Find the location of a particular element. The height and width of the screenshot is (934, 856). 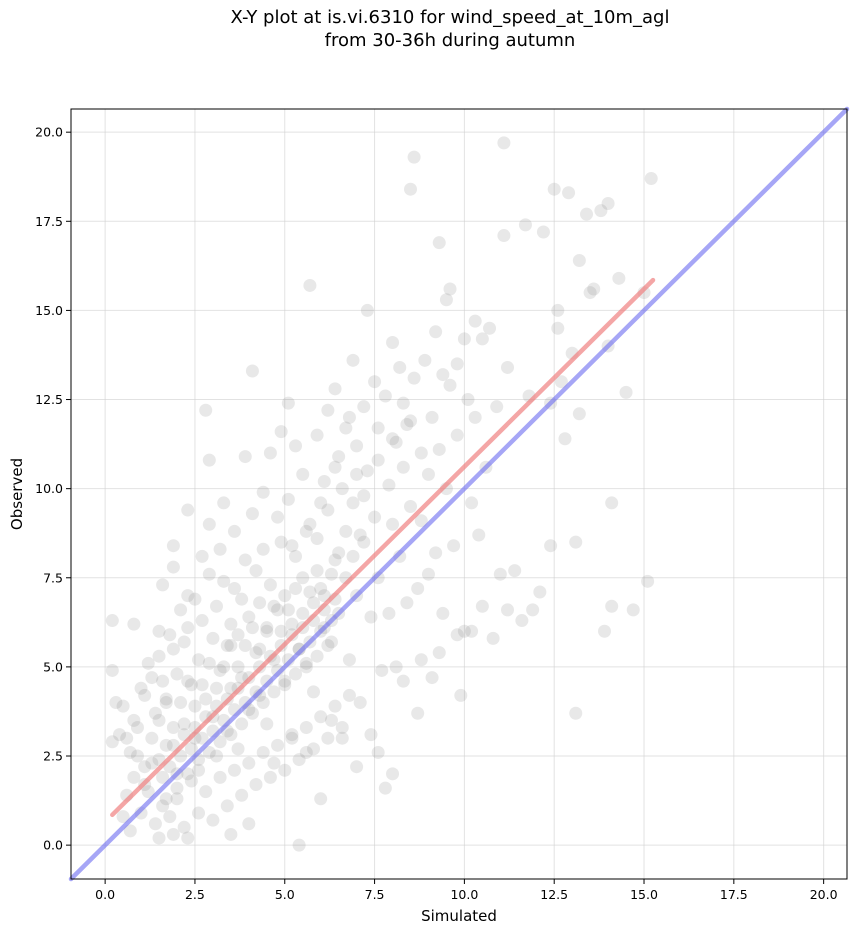

chart-title-line-2: from 30-36h during autumn is located at coordinates (450, 40).